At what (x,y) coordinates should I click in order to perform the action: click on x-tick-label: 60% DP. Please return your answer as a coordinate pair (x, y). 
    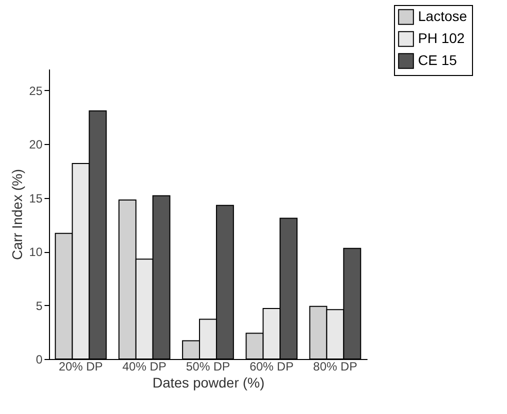
    Looking at the image, I should click on (272, 367).